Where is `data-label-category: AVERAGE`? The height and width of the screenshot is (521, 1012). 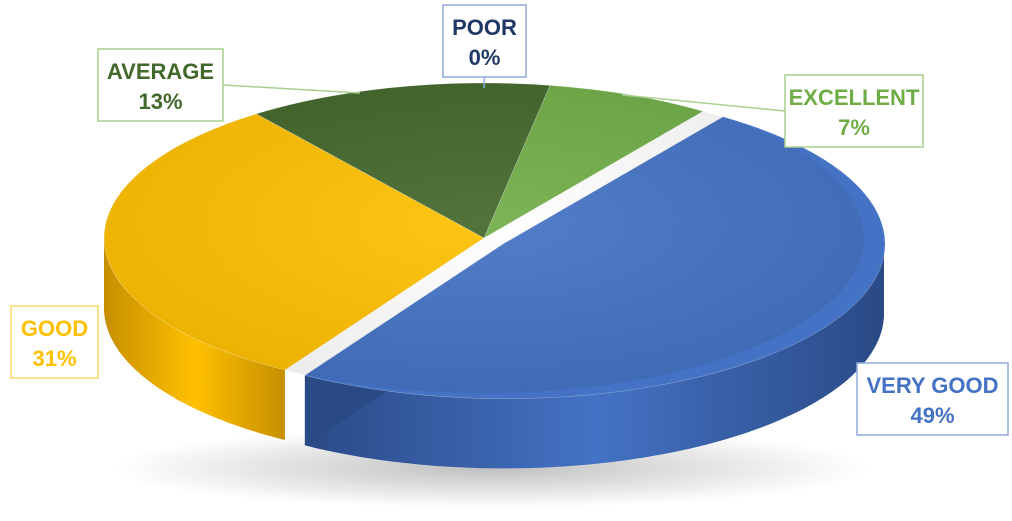 data-label-category: AVERAGE is located at coordinates (160, 71).